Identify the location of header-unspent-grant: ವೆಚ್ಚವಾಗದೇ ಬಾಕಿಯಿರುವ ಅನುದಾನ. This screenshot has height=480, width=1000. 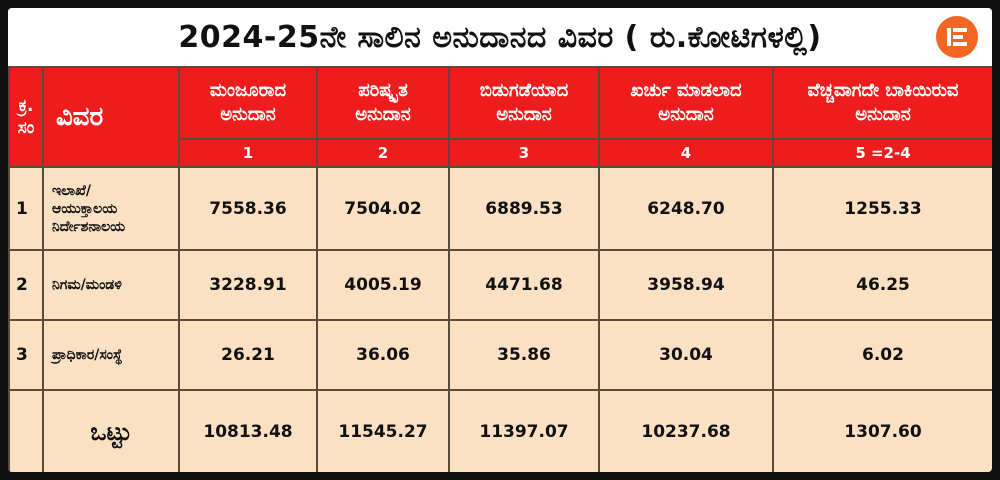
(882, 103).